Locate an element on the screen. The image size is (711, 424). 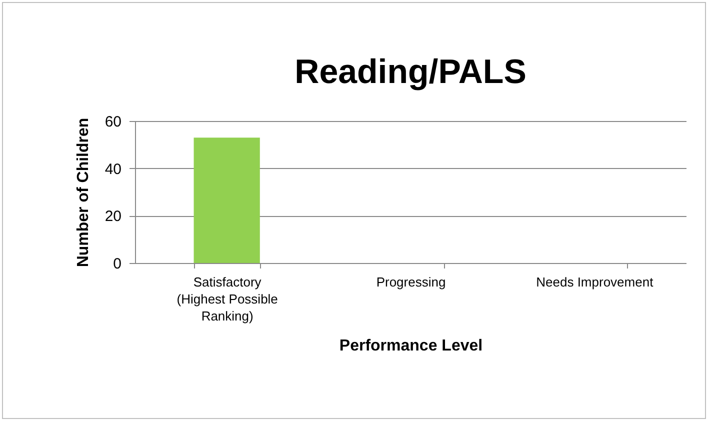
y-tick-label: 20 is located at coordinates (113, 217).